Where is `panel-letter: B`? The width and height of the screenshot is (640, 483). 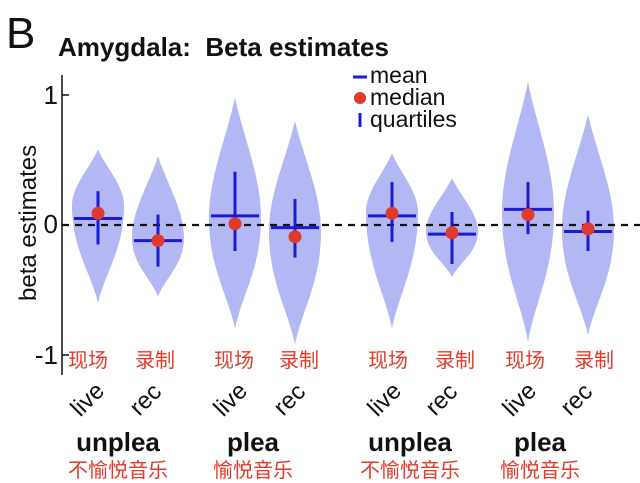
panel-letter: B is located at coordinates (21, 33).